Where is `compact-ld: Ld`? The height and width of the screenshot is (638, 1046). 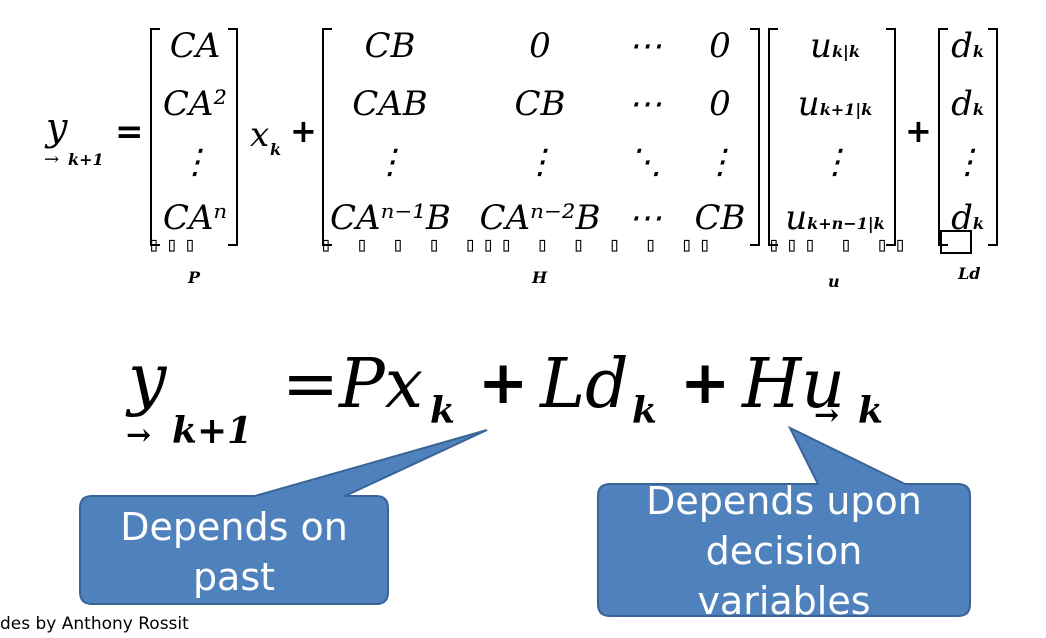 compact-ld: Ld is located at coordinates (584, 384).